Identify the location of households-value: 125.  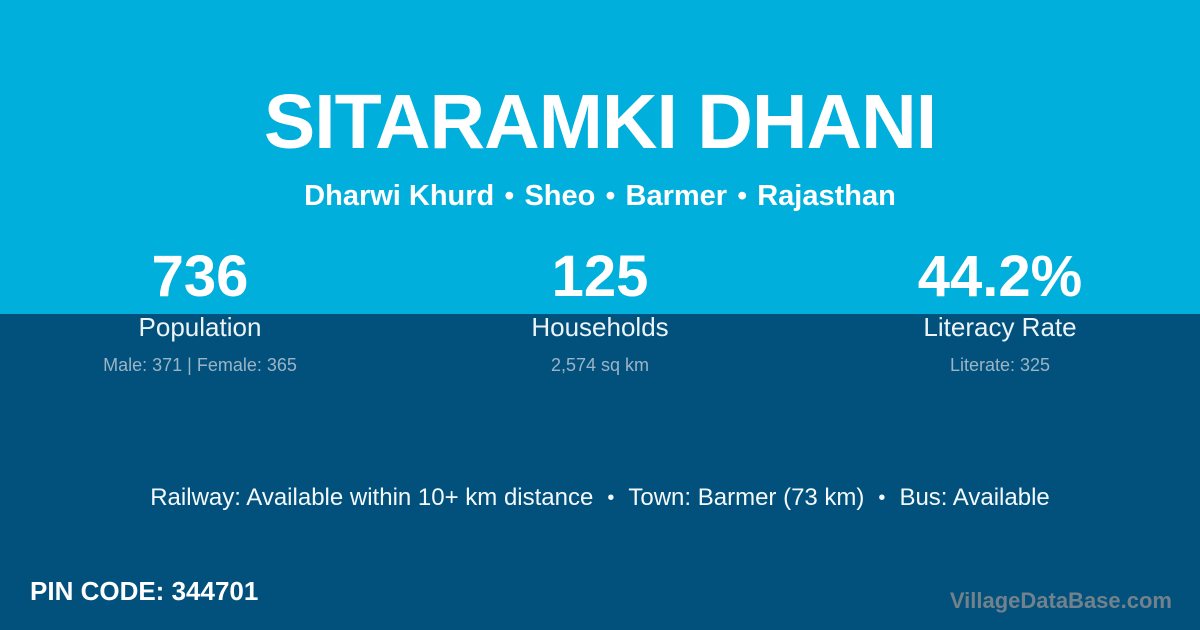
(600, 276).